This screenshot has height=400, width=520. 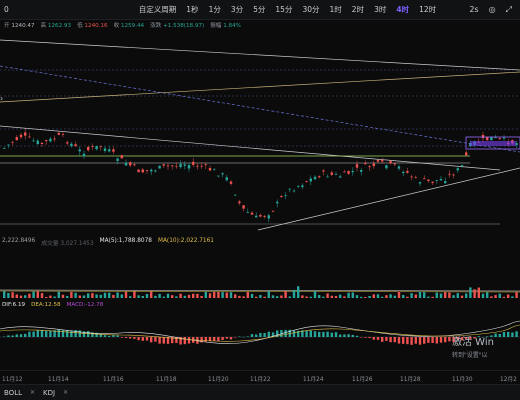 What do you see at coordinates (214, 9) in the screenshot?
I see `period-1m-button: 1分` at bounding box center [214, 9].